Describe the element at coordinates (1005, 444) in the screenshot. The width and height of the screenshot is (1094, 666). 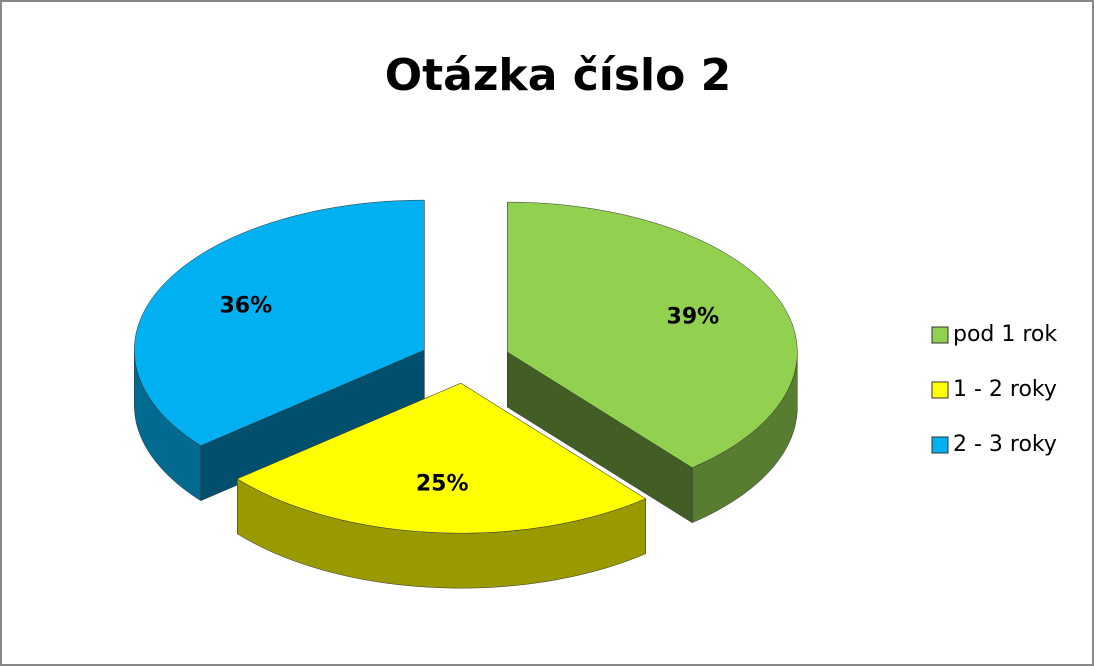
I see `legend-label: 2 - 3 roky` at that location.